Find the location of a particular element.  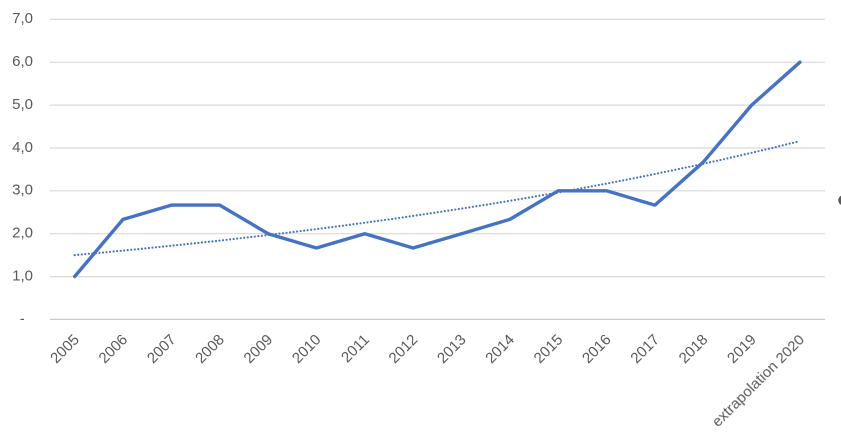

svg-text: 2008 is located at coordinates (210, 349).